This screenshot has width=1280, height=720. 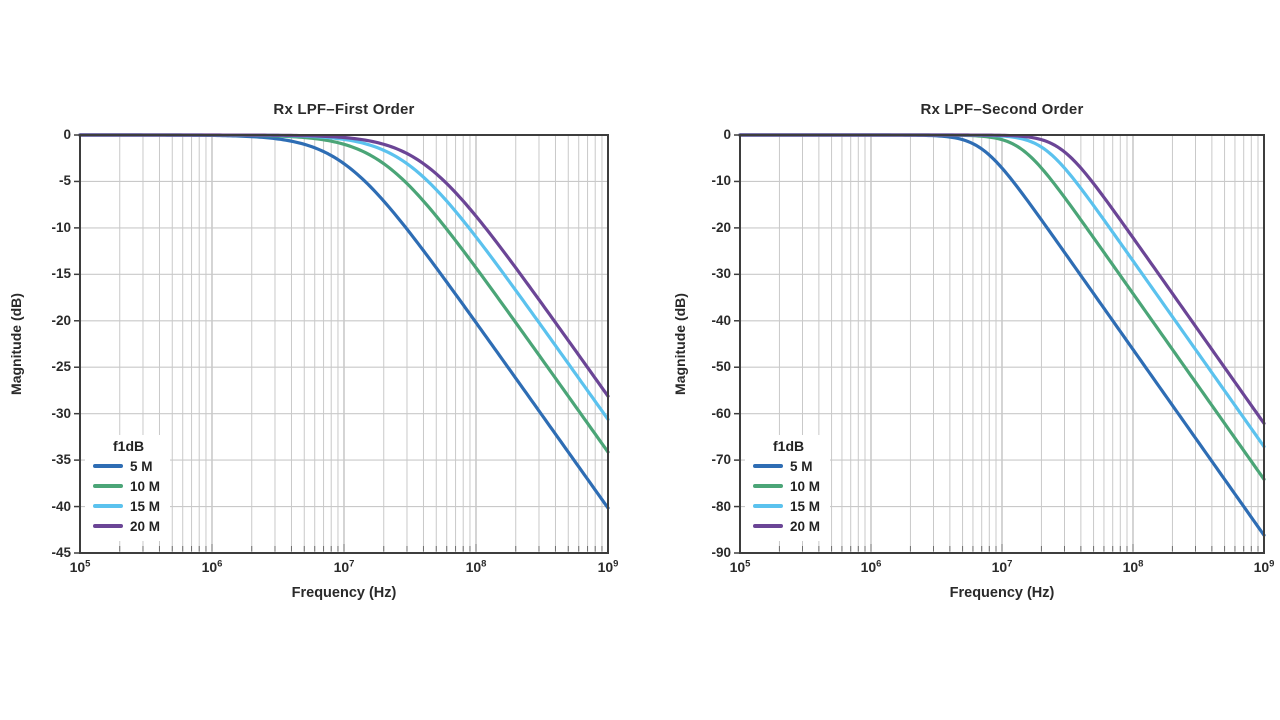 I want to click on y-tick-label: -15, so click(x=61, y=274).